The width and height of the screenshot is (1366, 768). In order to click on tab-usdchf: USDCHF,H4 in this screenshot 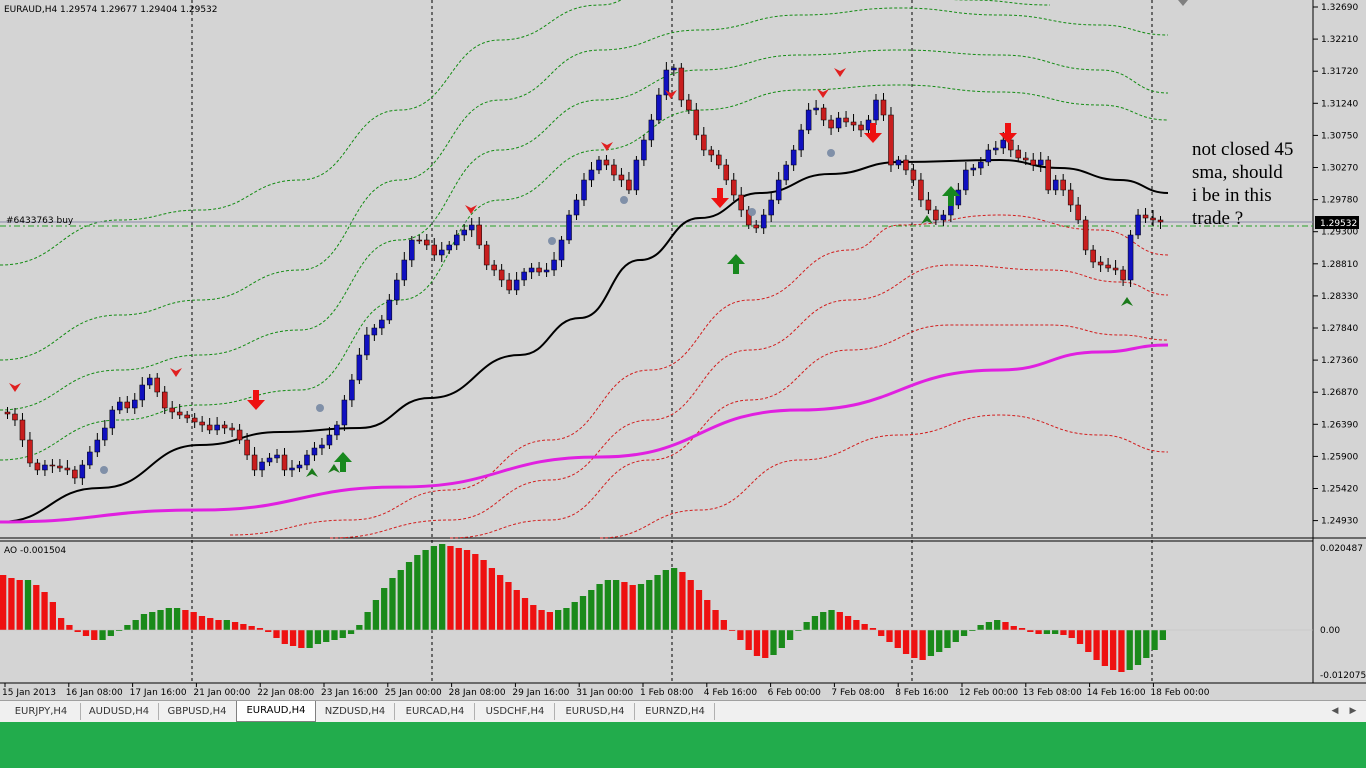, I will do `click(515, 711)`.